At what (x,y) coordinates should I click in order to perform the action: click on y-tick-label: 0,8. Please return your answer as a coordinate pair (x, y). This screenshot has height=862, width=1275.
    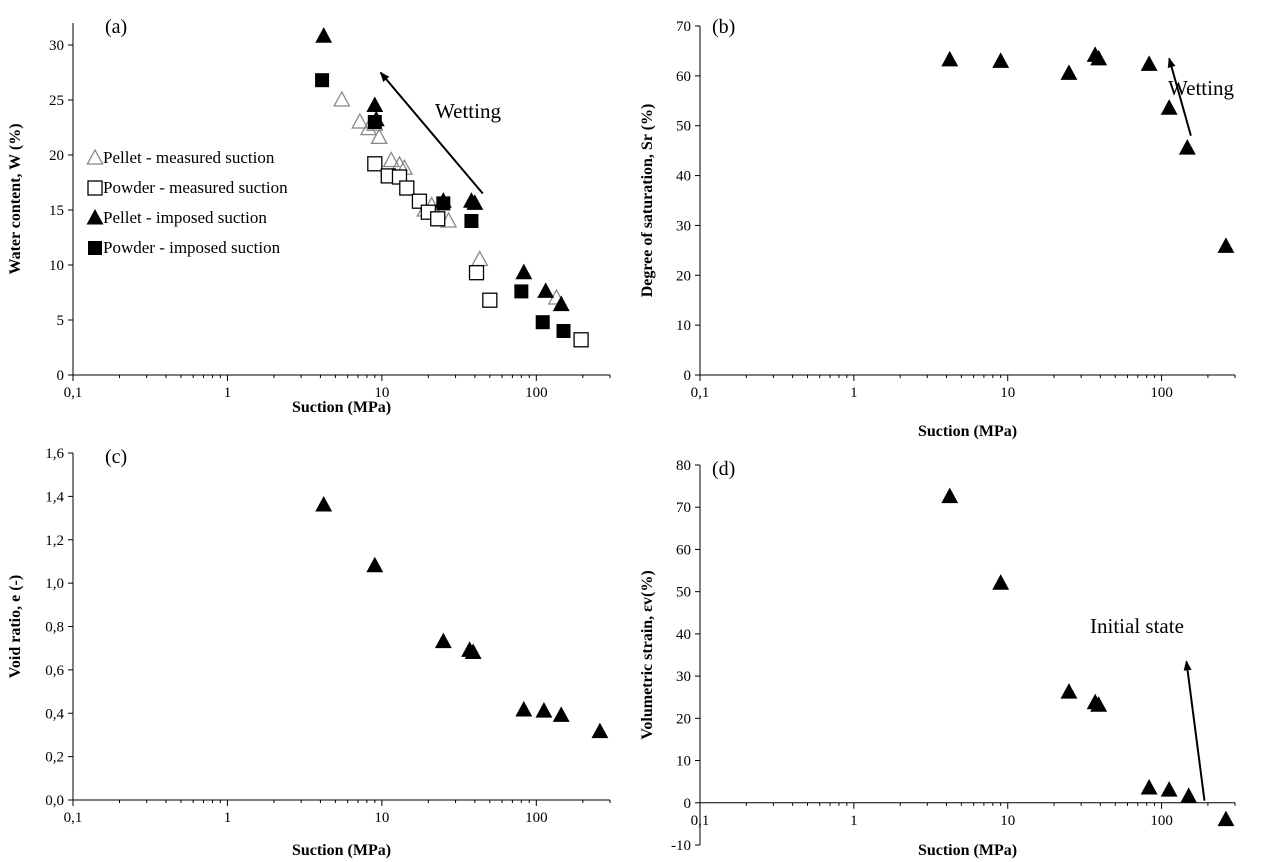
    Looking at the image, I should click on (54, 628).